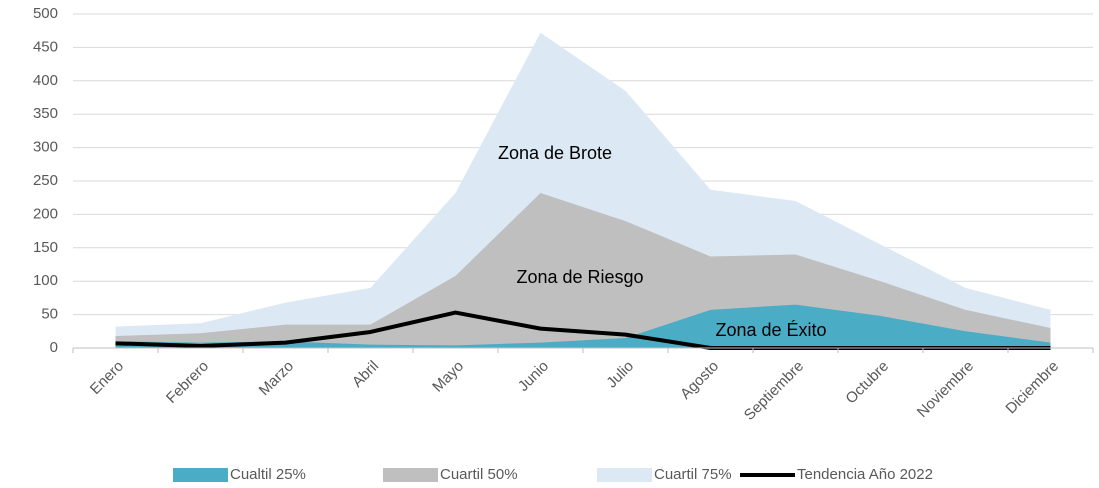  What do you see at coordinates (45, 180) in the screenshot?
I see `y-tick-label: 250` at bounding box center [45, 180].